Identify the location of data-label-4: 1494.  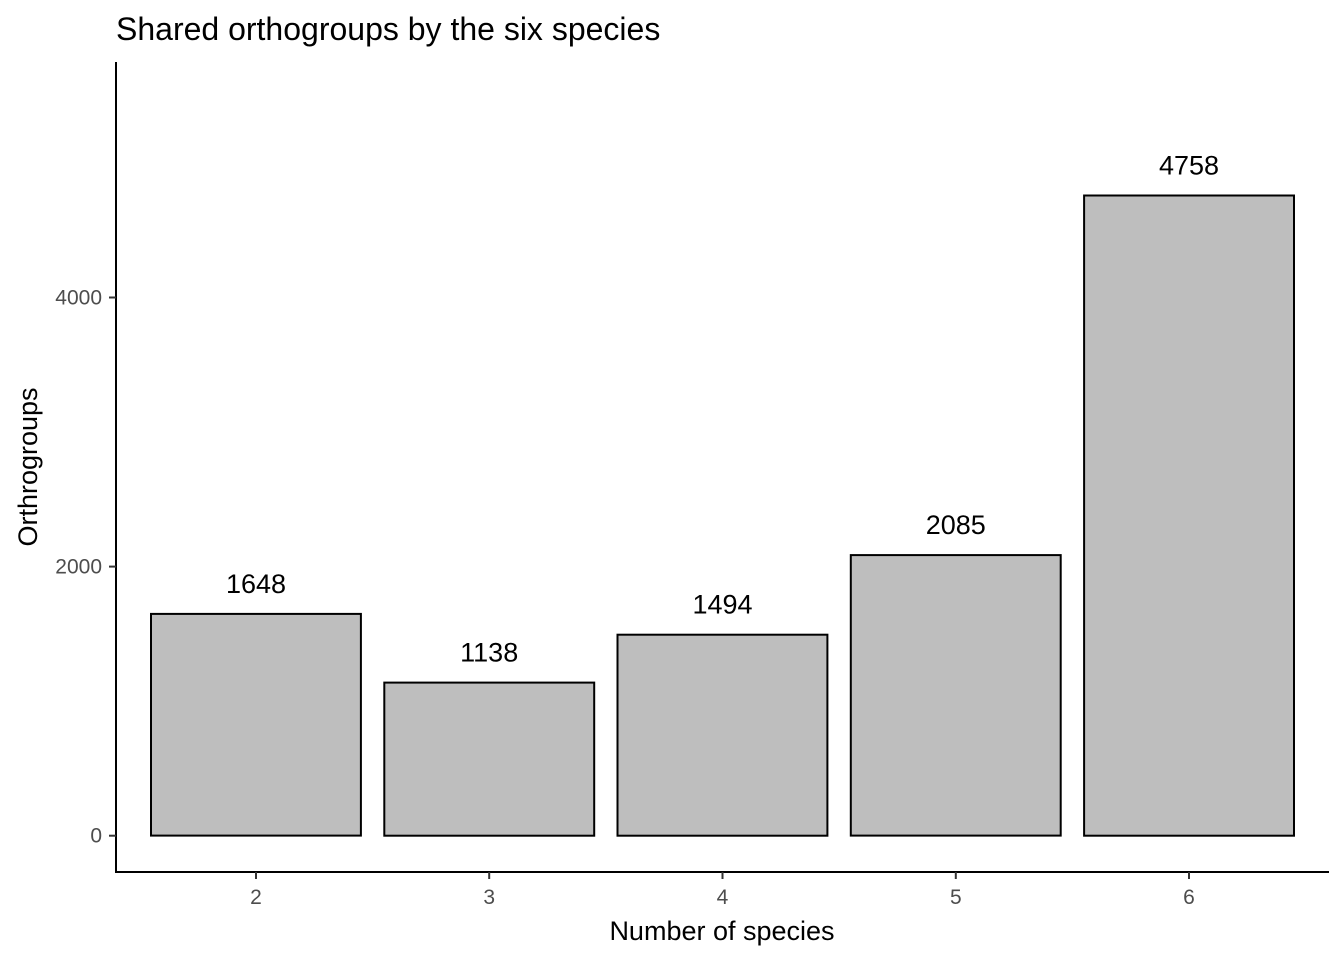
(722, 605).